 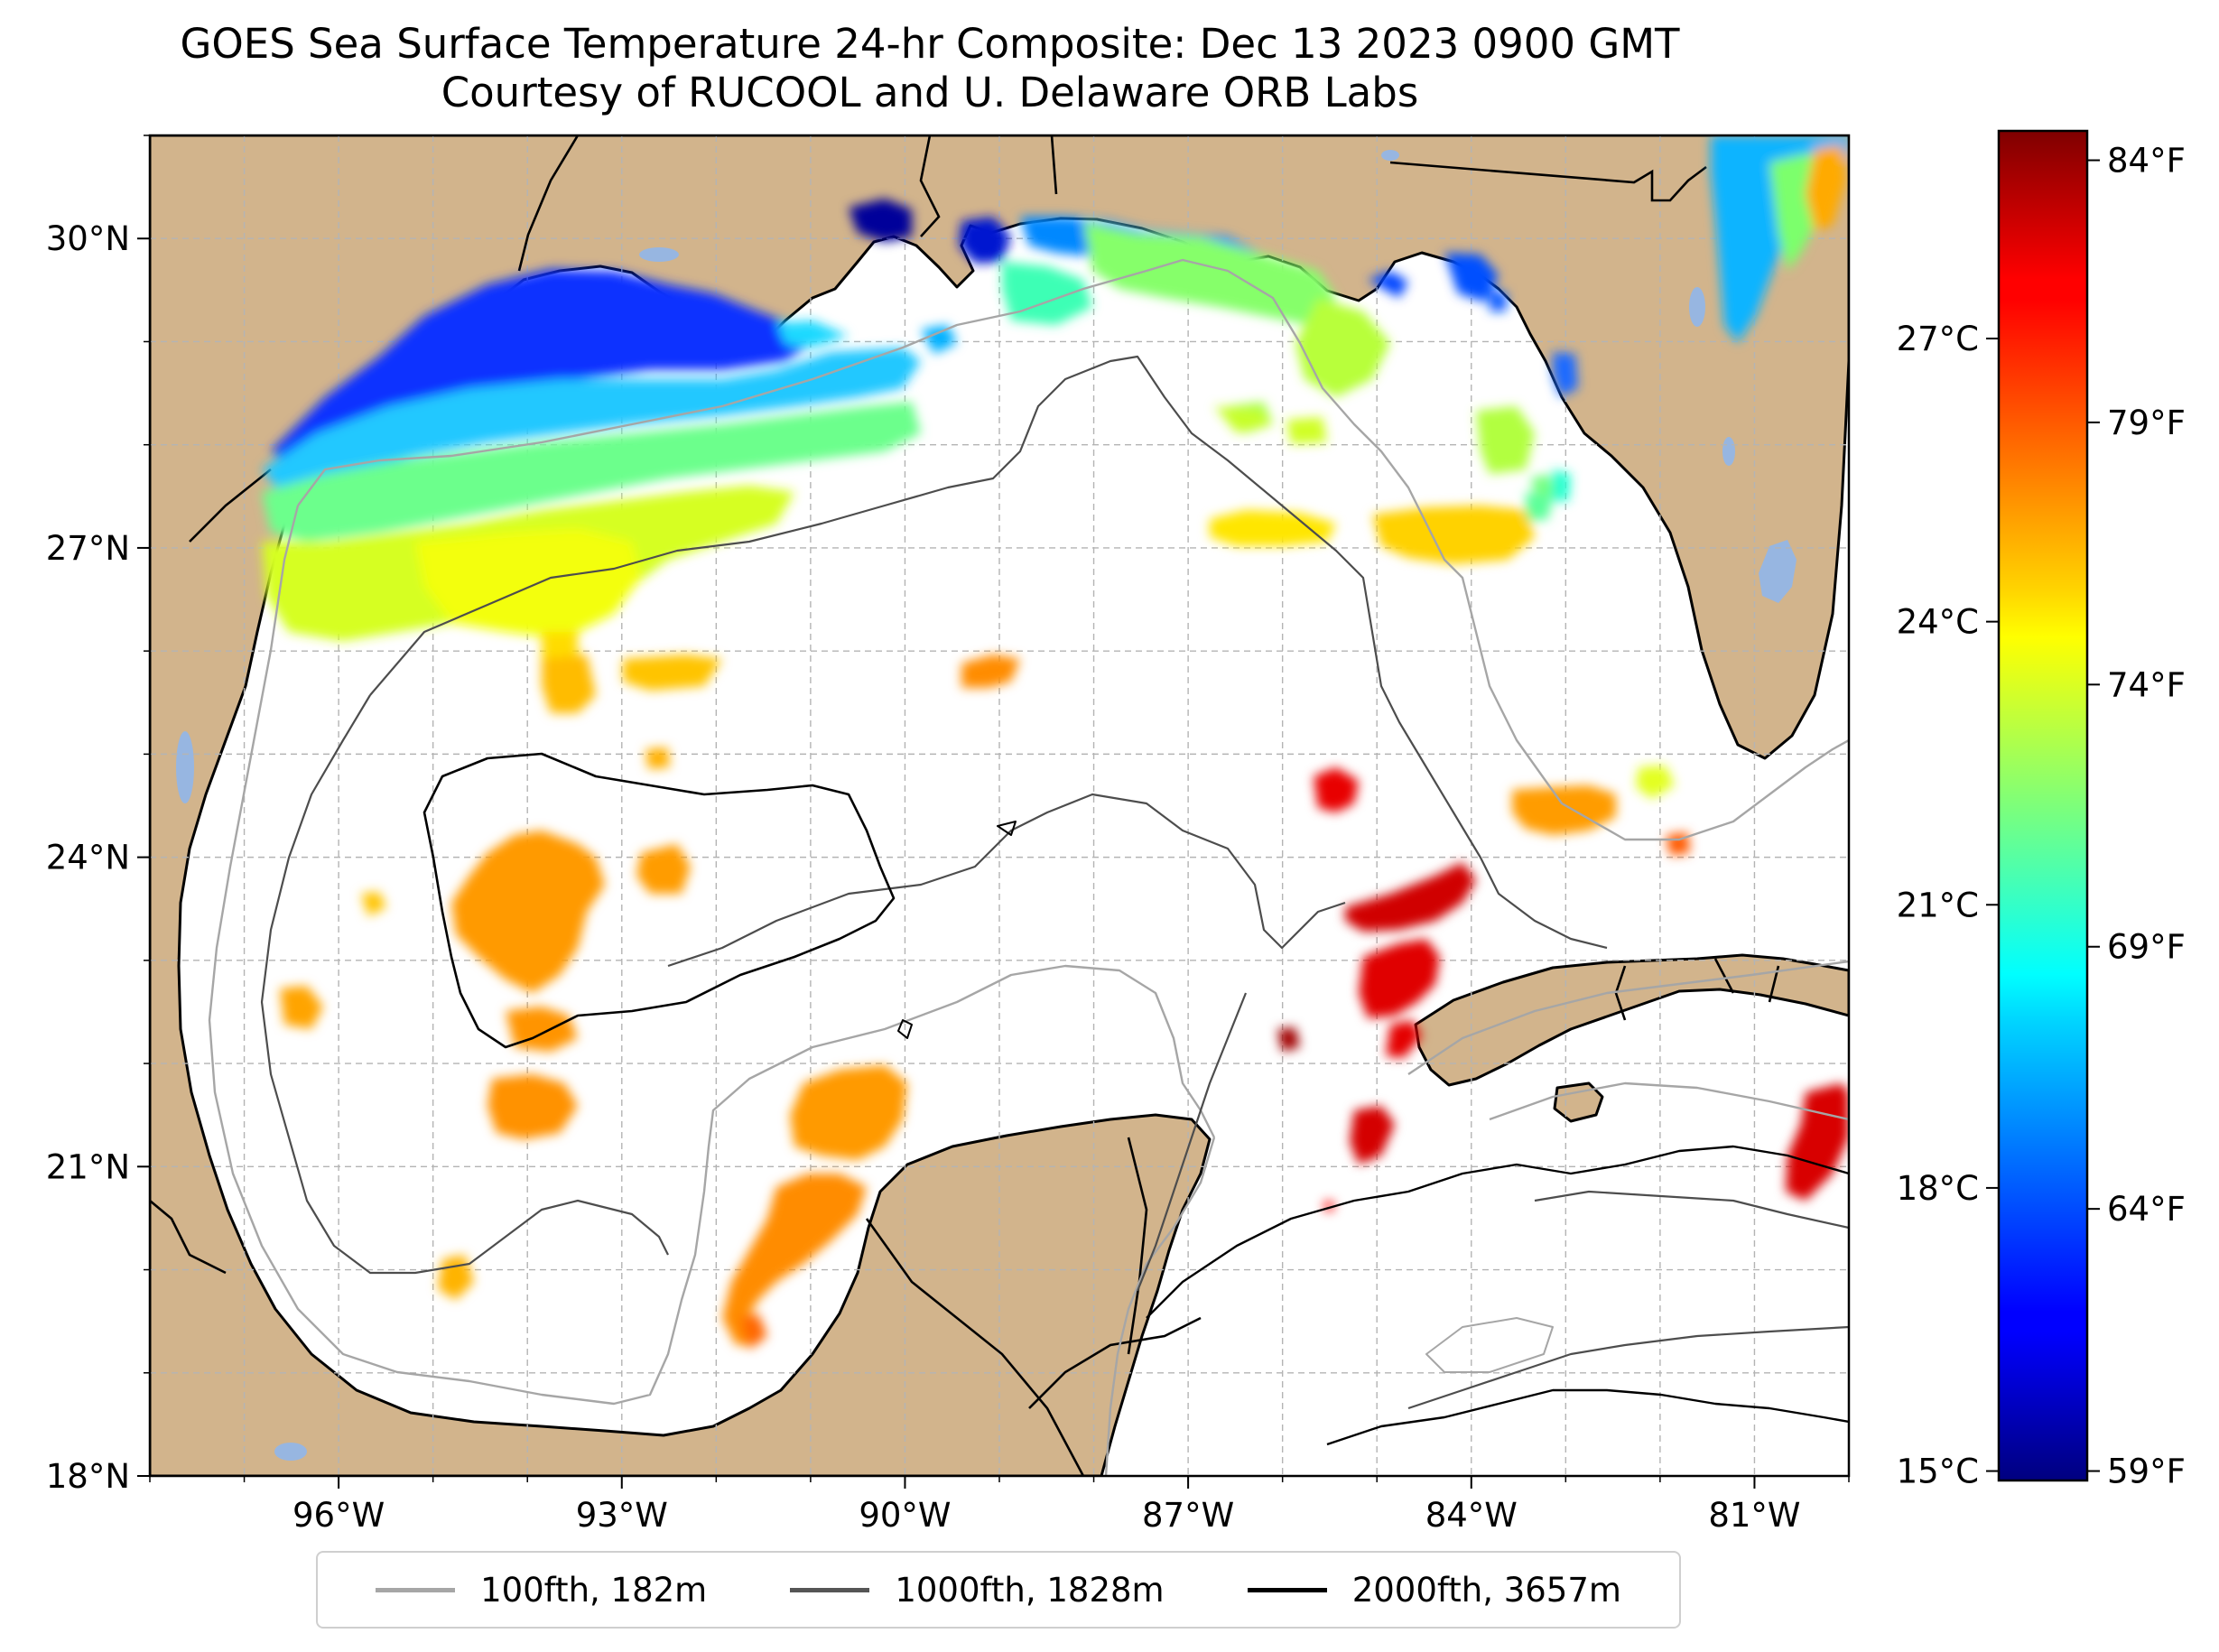 I want to click on lon-tick-label: 81°W, so click(x=1754, y=1515).